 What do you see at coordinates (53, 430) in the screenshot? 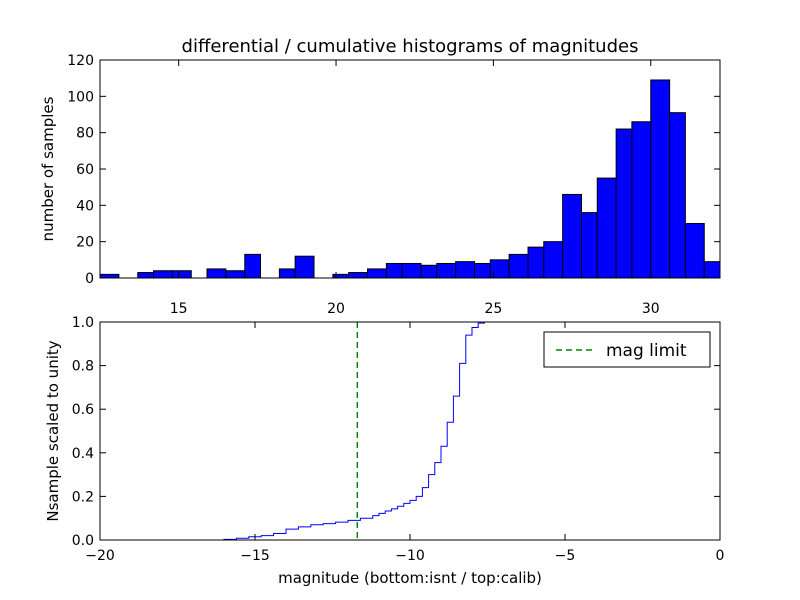
I see `bottom-y-axis-label: Nsample scaled to unity` at bounding box center [53, 430].